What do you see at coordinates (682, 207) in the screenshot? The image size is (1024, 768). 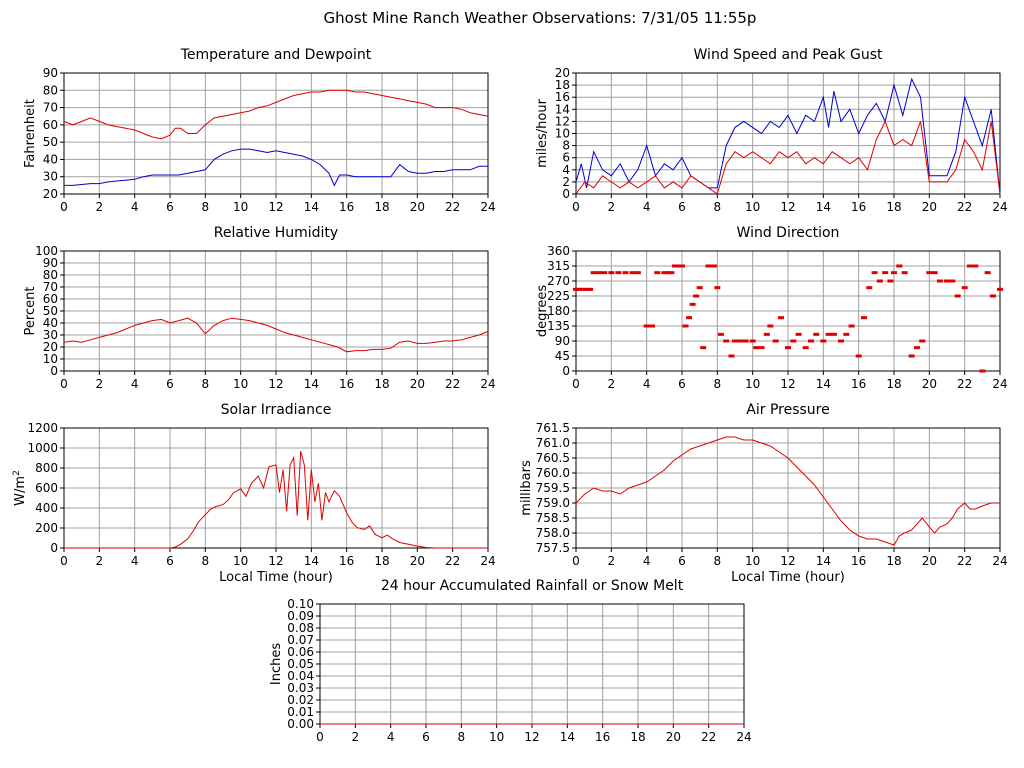 I see `x-tick-label: 6` at bounding box center [682, 207].